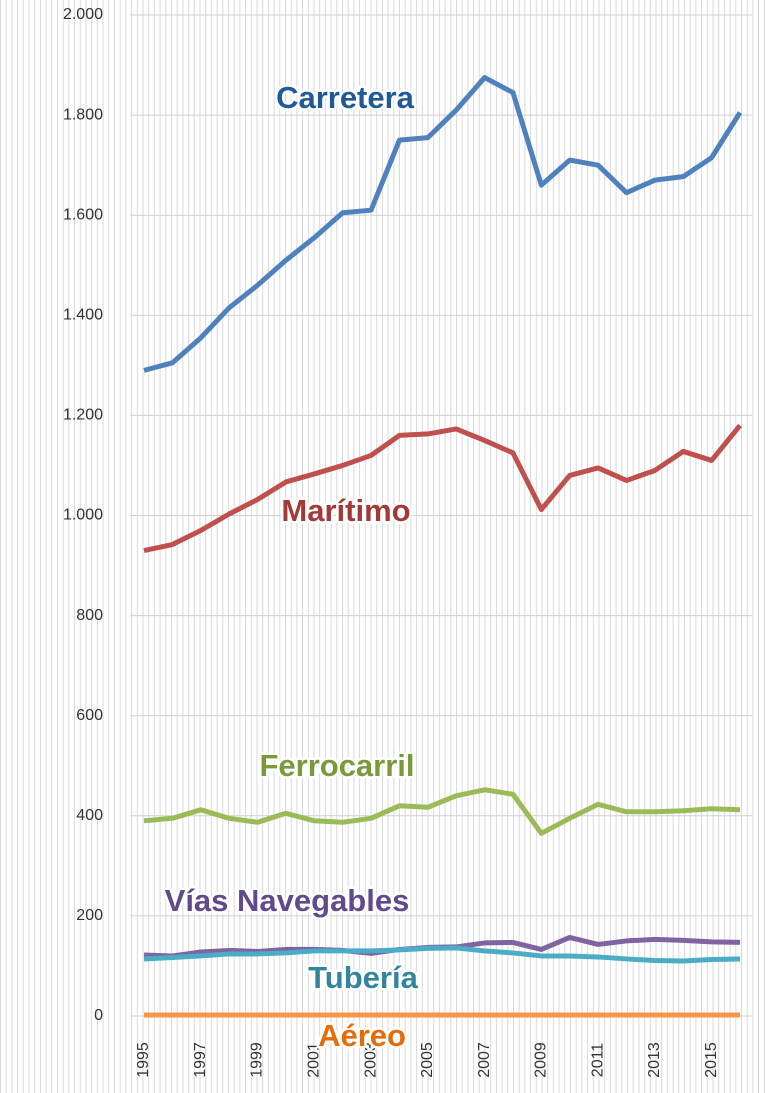 The image size is (766, 1093). I want to click on x-tick-label: 2009, so click(541, 1060).